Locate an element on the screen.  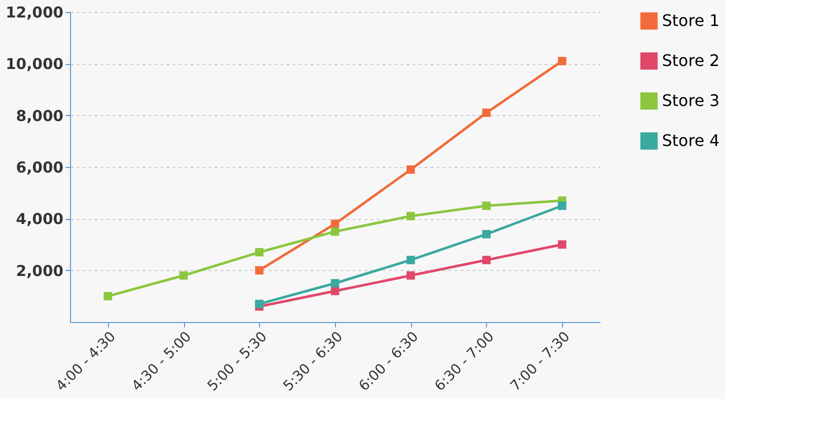
legend-label: Store 4 is located at coordinates (691, 140).